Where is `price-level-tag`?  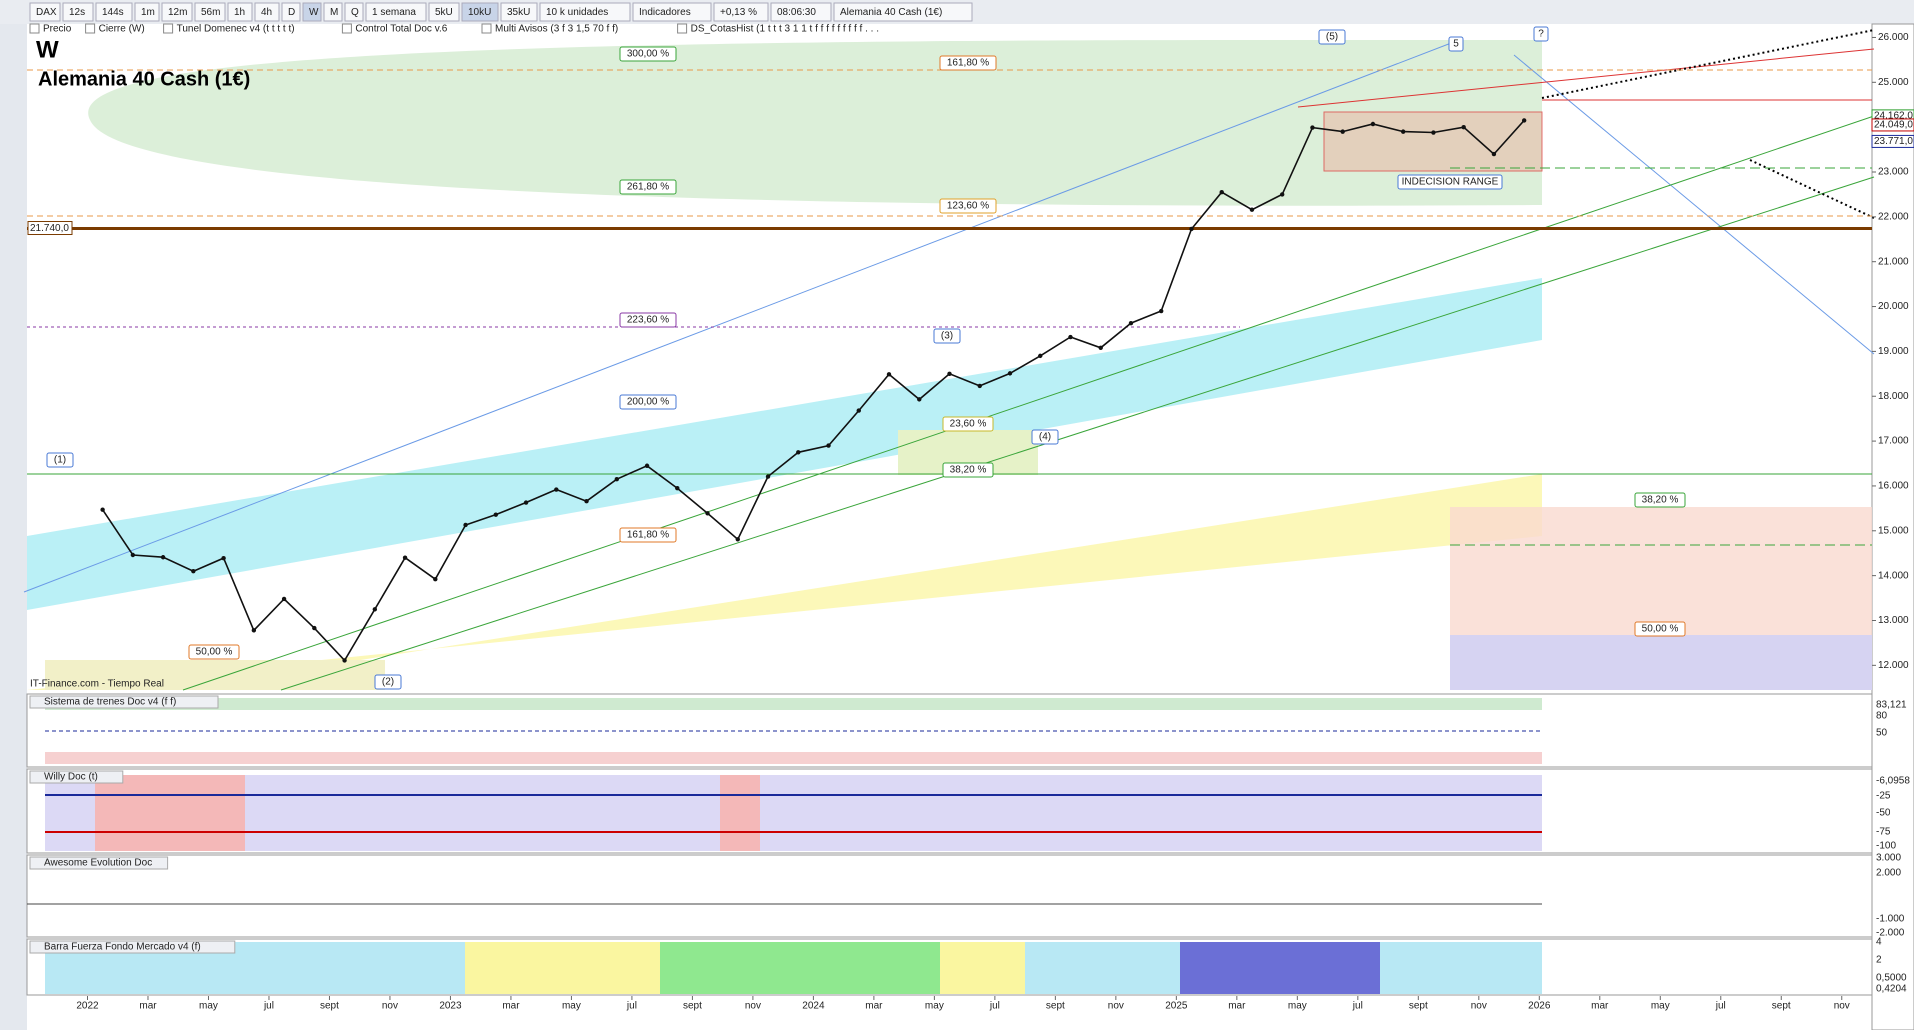 price-level-tag is located at coordinates (50, 228).